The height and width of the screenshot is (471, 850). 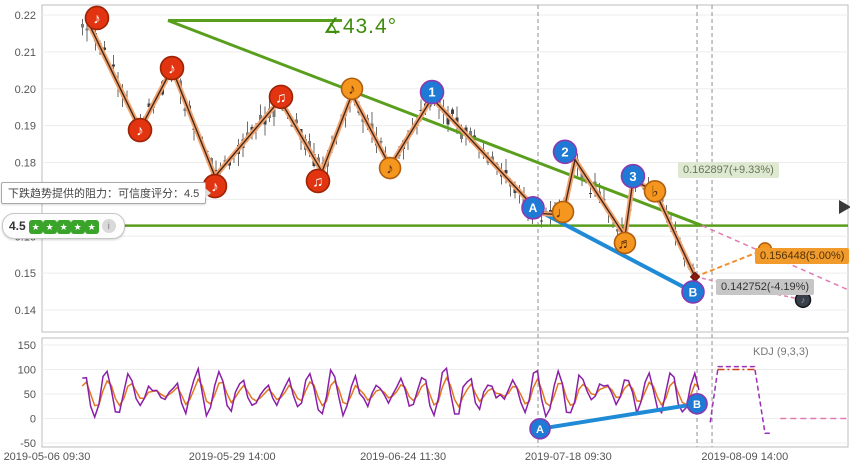 What do you see at coordinates (730, 263) in the screenshot?
I see `up-projection-line` at bounding box center [730, 263].